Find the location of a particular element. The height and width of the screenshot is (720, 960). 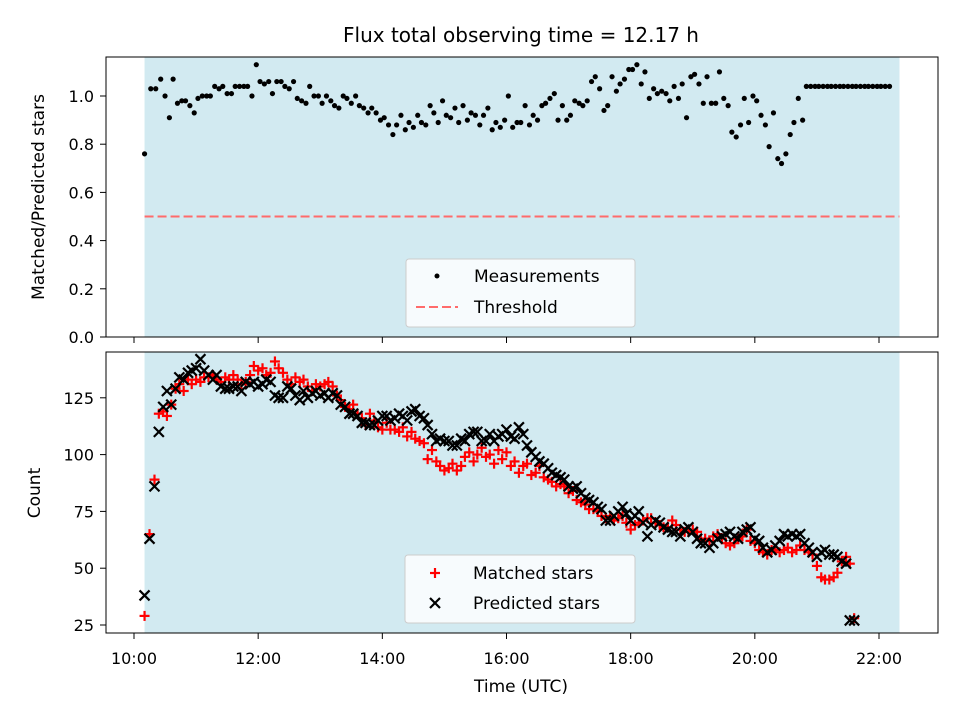

ratio-y-axis: 0.0 0.2 0.4 0.6 0.8 1.0 is located at coordinates (87, 217).